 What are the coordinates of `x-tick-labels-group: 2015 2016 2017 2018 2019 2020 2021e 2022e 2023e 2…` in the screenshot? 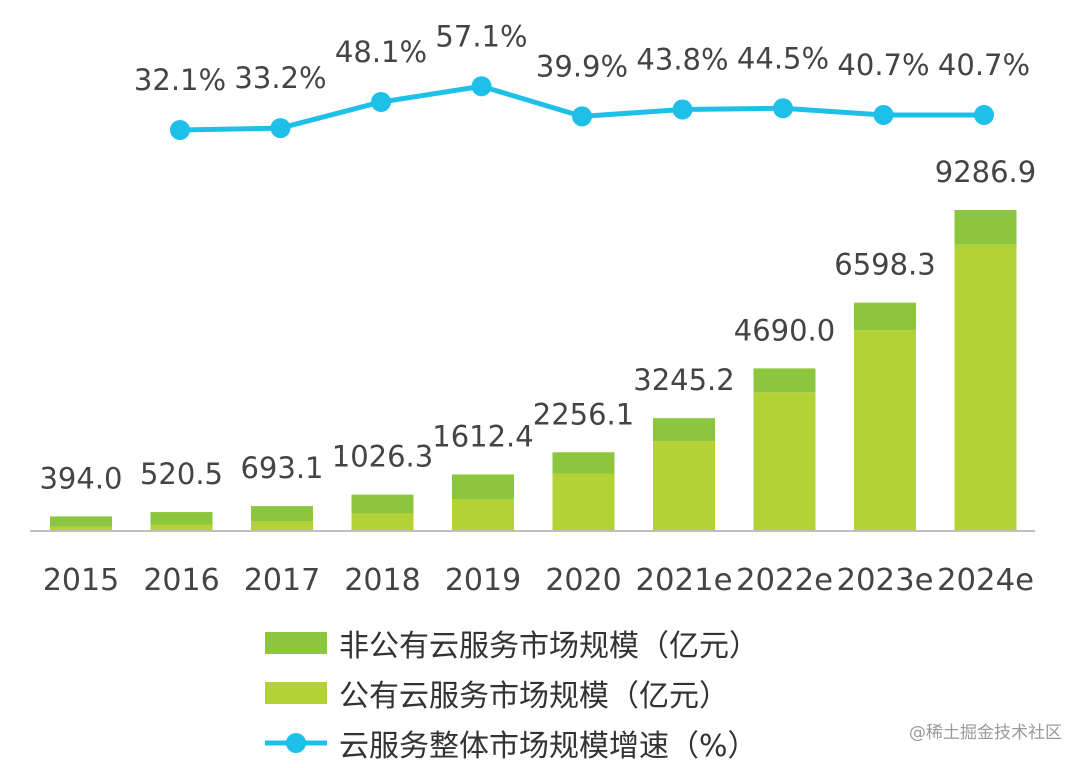 It's located at (538, 580).